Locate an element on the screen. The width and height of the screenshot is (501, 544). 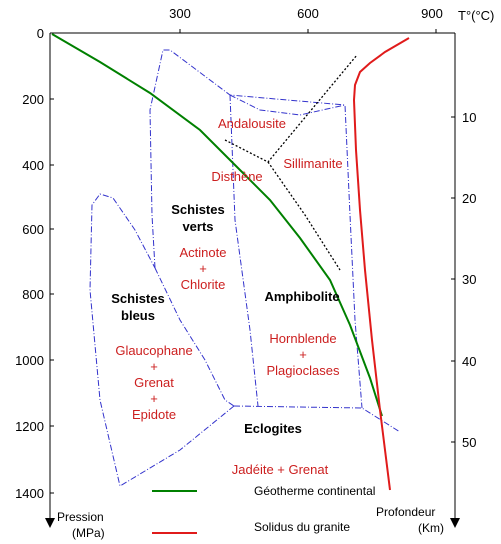
pressure-axis-arrow is located at coordinates (50, 523).